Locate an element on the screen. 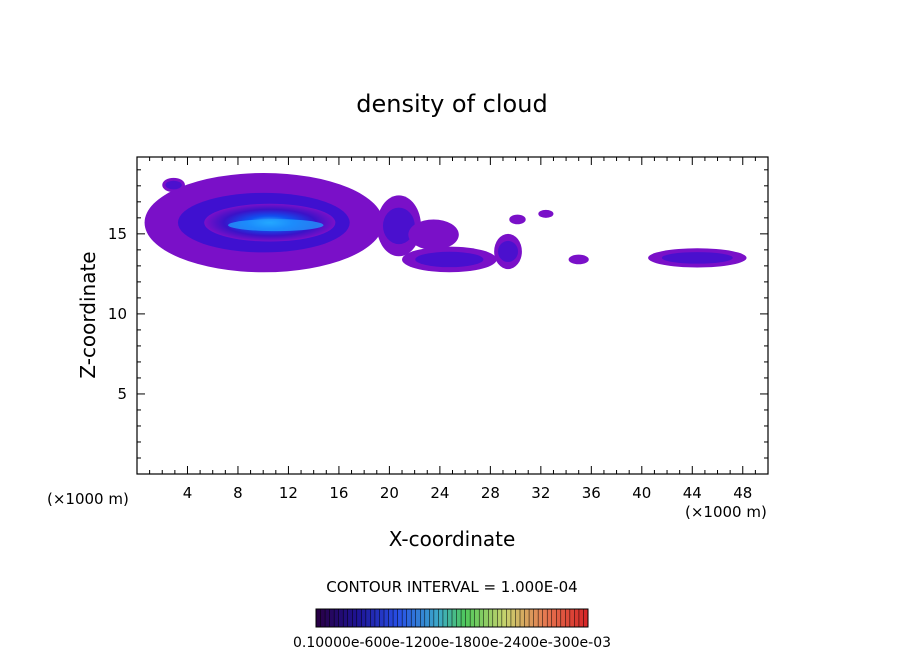 The width and height of the screenshot is (904, 654). x-unit-right: (×1000 m) is located at coordinates (726, 512).